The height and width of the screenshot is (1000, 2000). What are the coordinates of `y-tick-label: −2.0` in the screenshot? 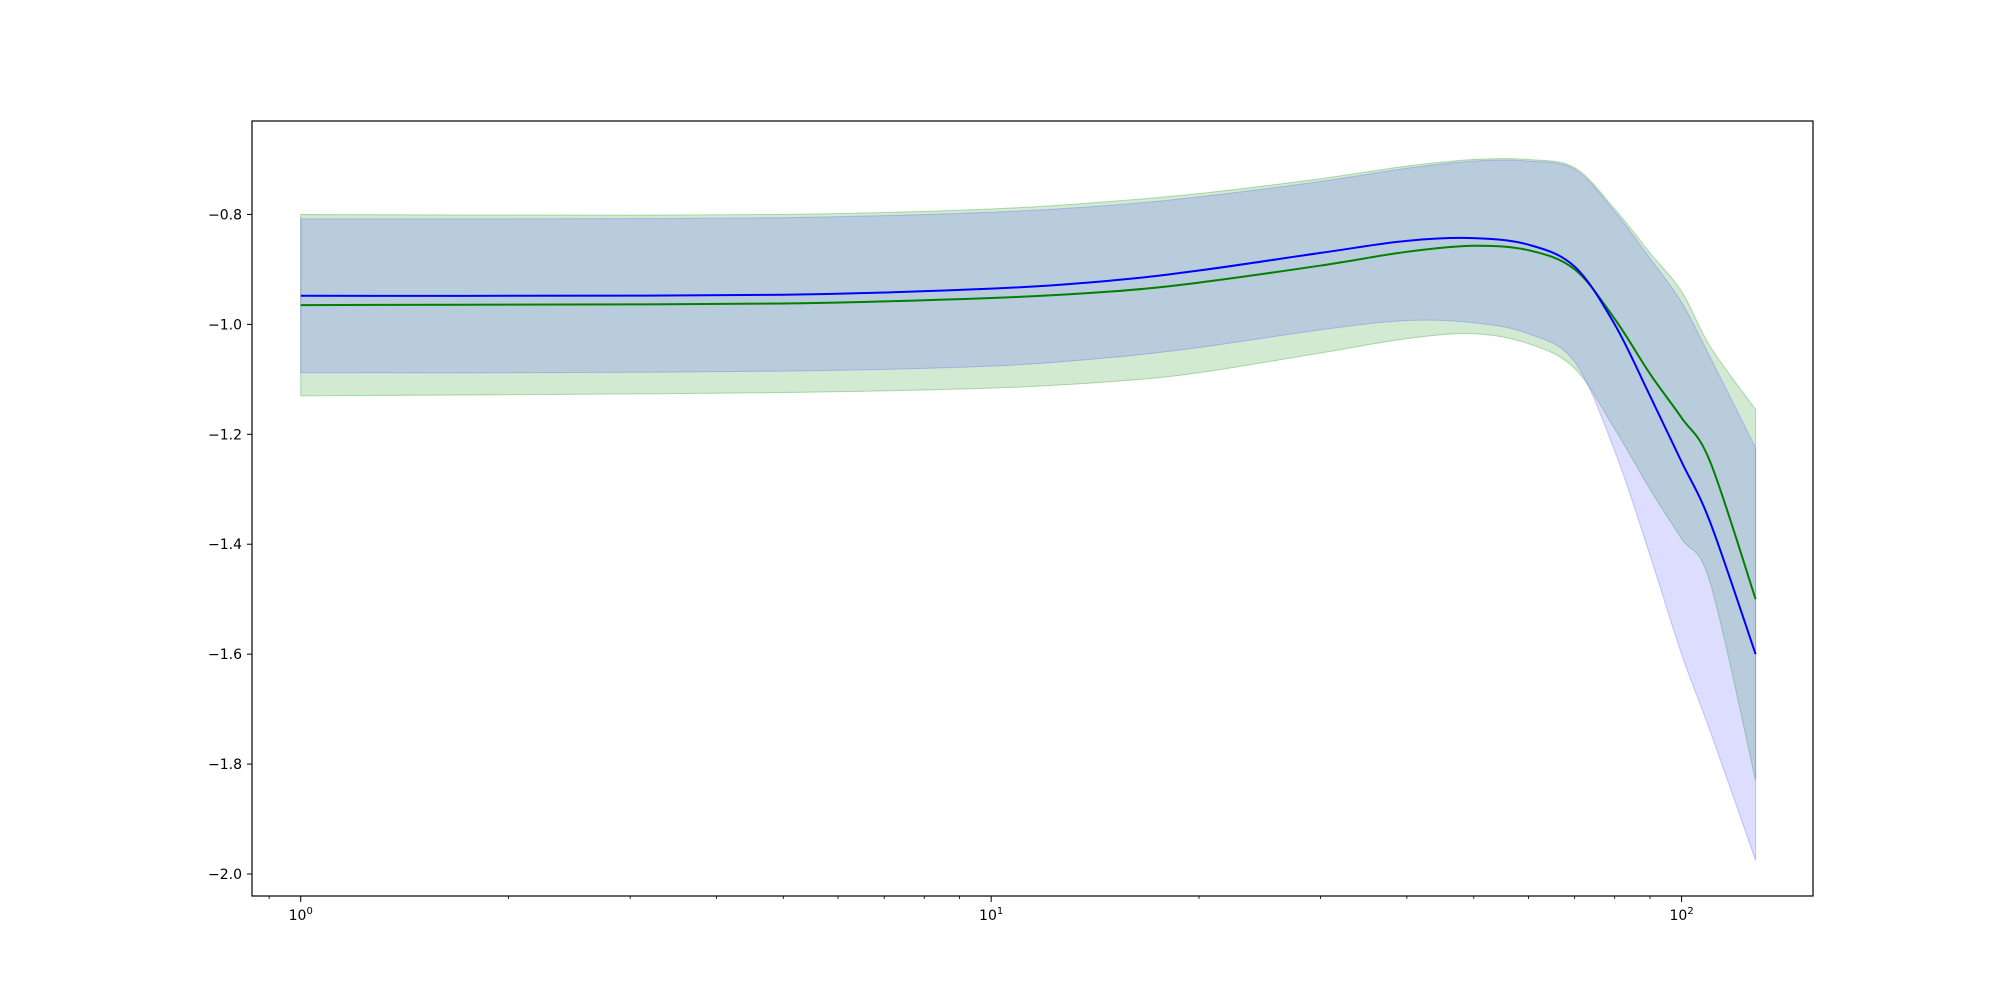 It's located at (225, 875).